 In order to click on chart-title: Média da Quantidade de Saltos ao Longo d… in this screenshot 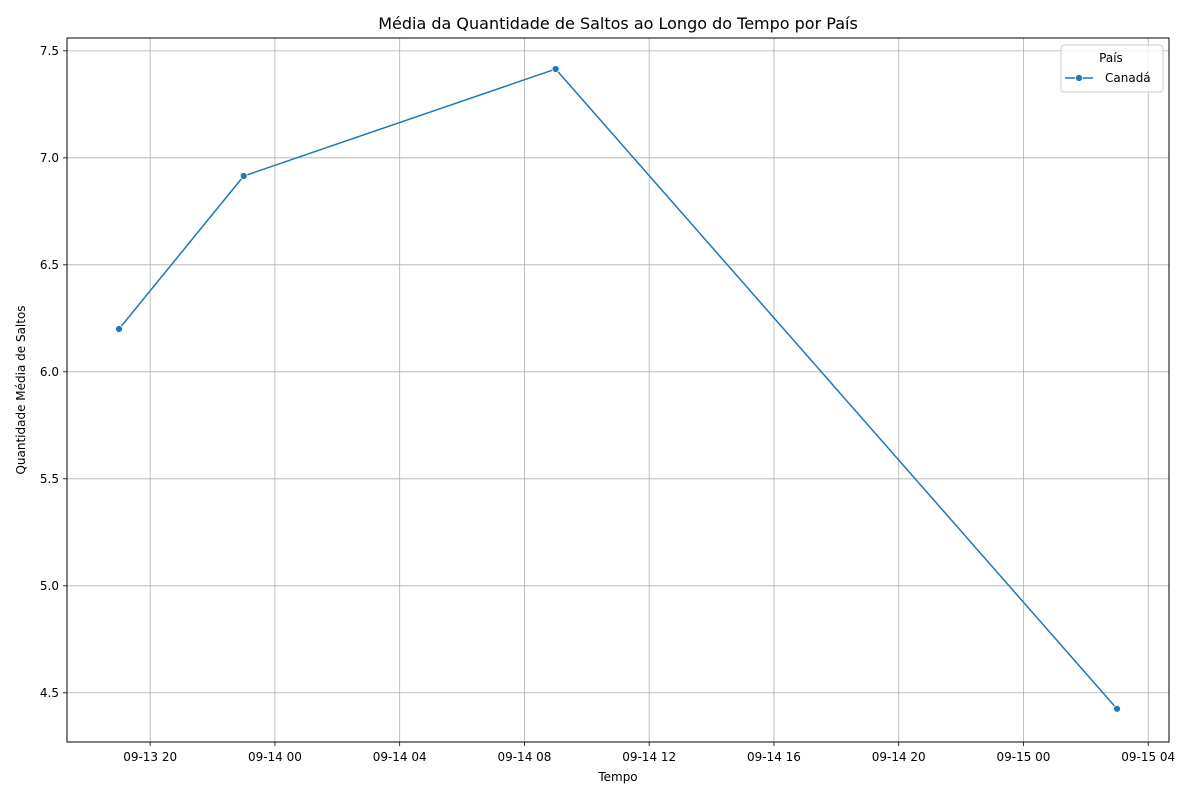, I will do `click(618, 23)`.